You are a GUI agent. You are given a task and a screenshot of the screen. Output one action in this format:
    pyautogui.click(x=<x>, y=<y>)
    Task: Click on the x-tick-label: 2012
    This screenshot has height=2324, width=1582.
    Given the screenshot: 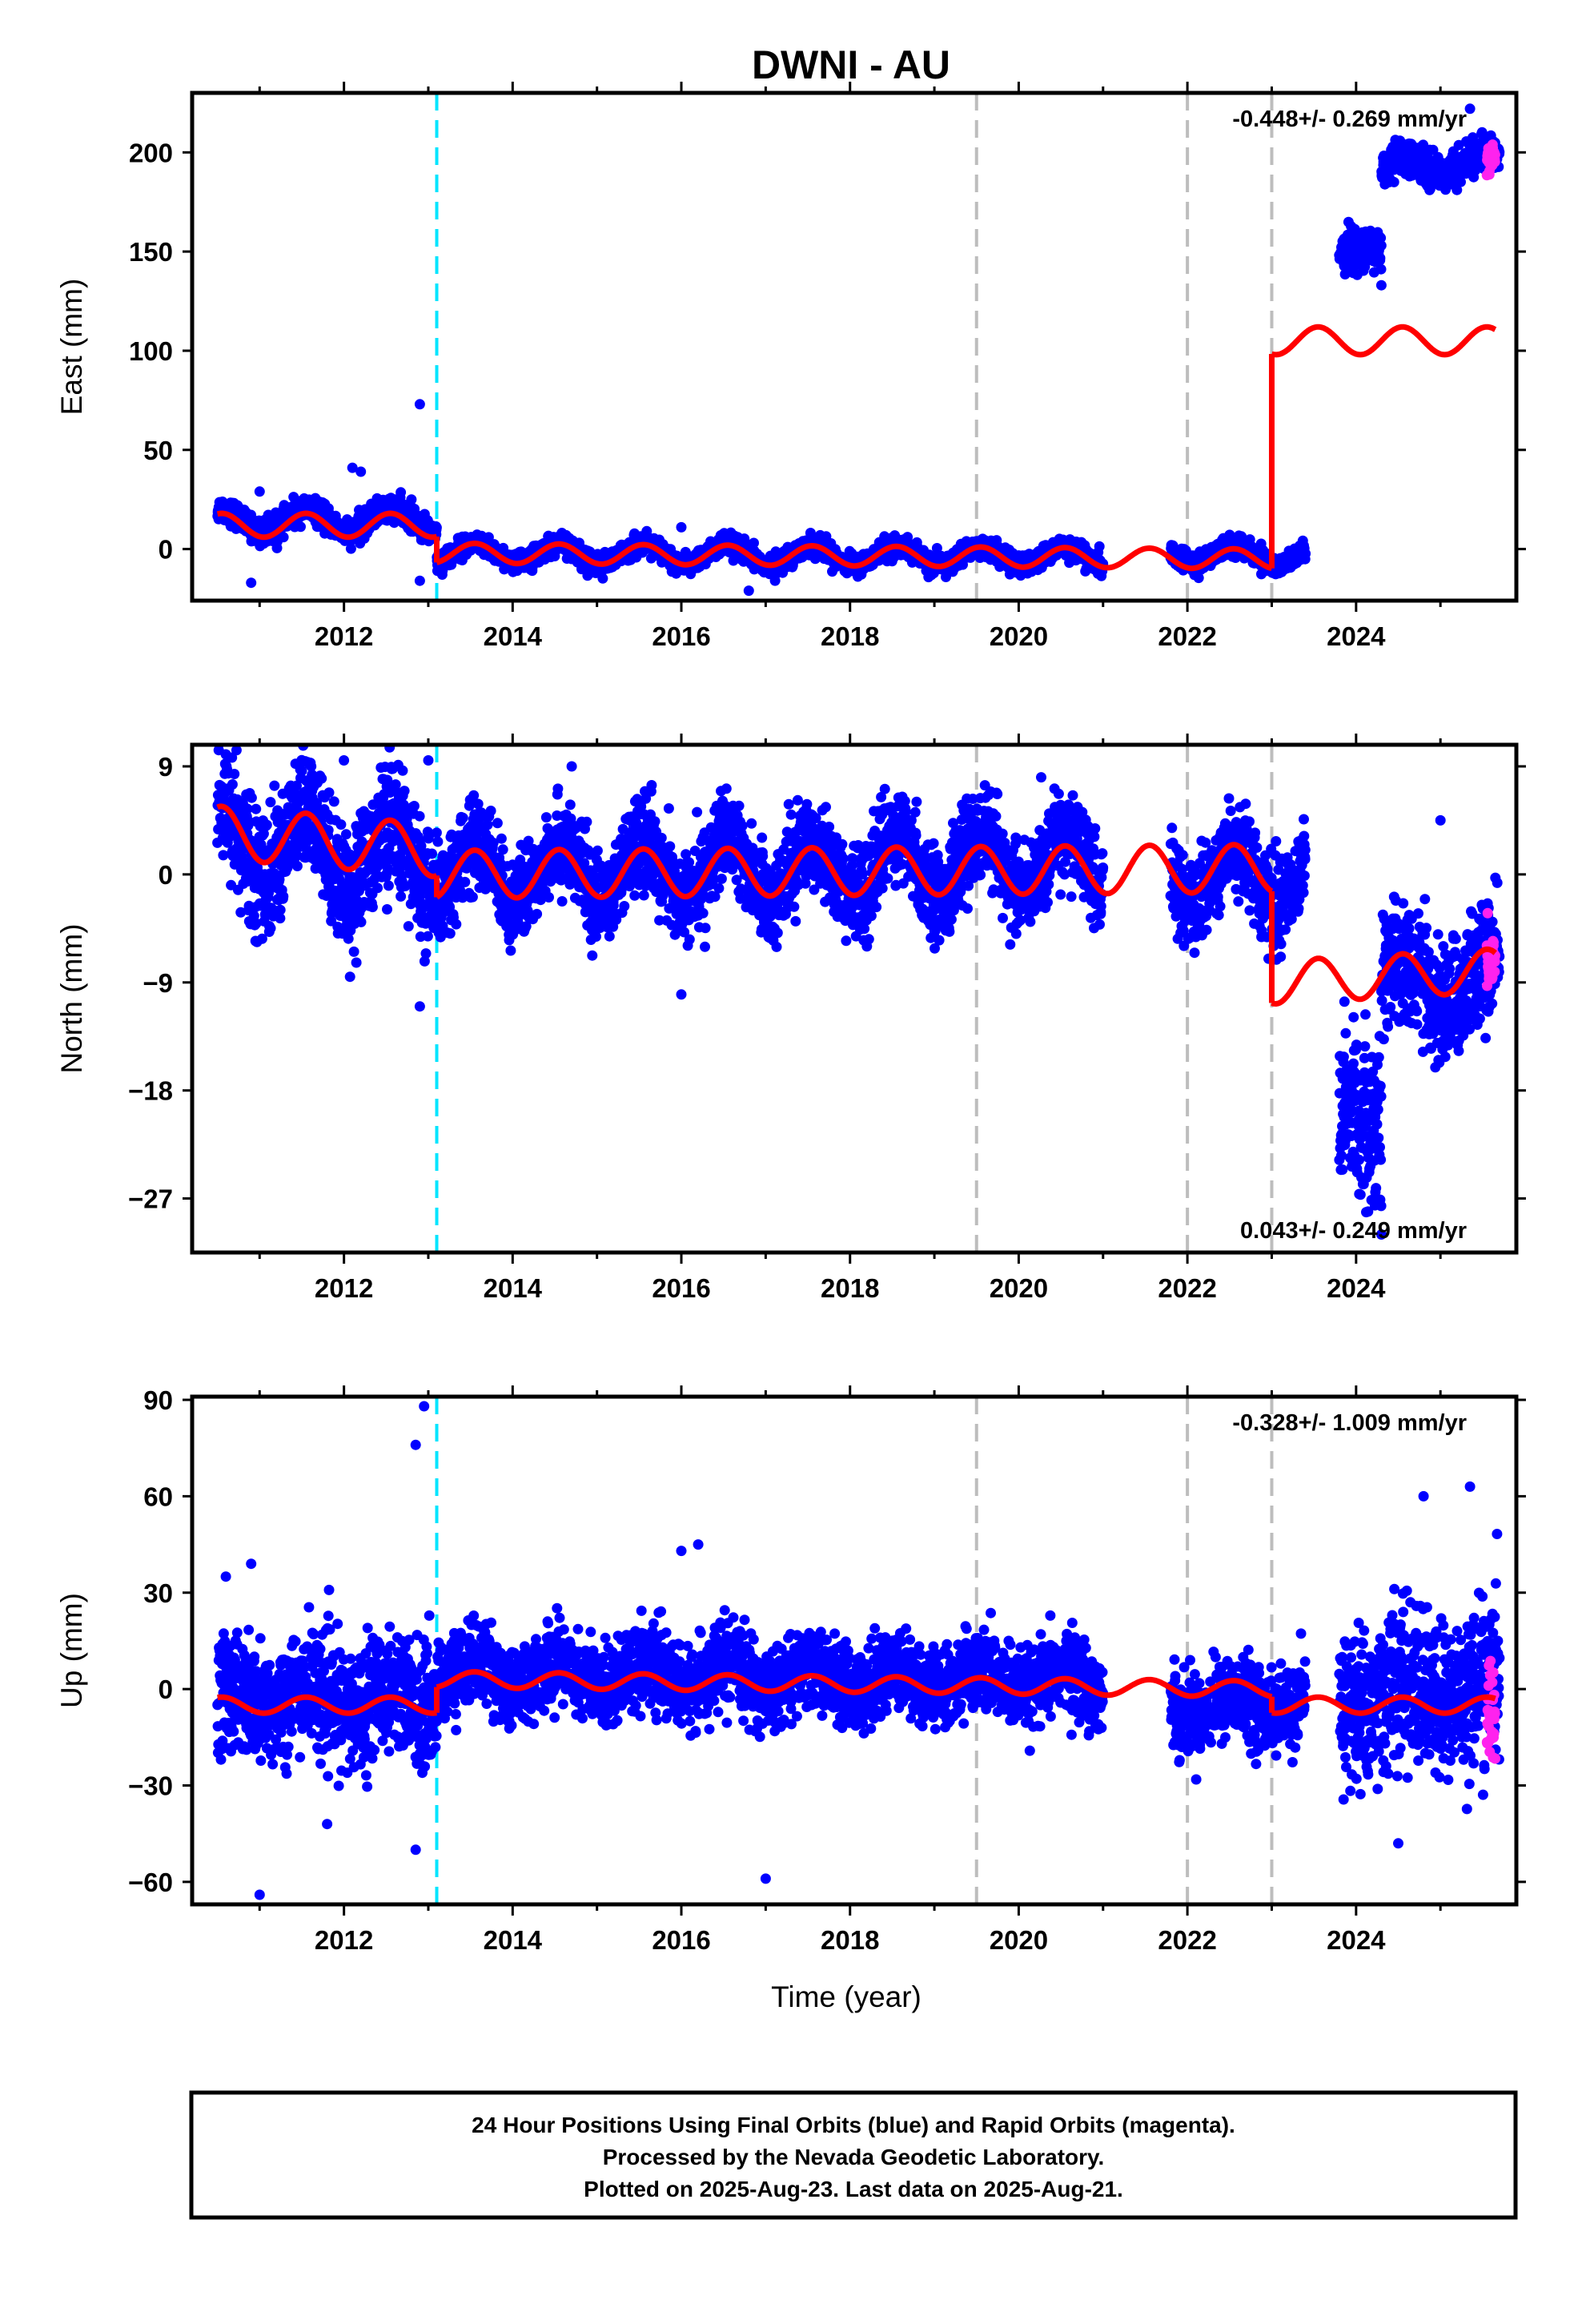 What is the action you would take?
    pyautogui.click(x=344, y=636)
    